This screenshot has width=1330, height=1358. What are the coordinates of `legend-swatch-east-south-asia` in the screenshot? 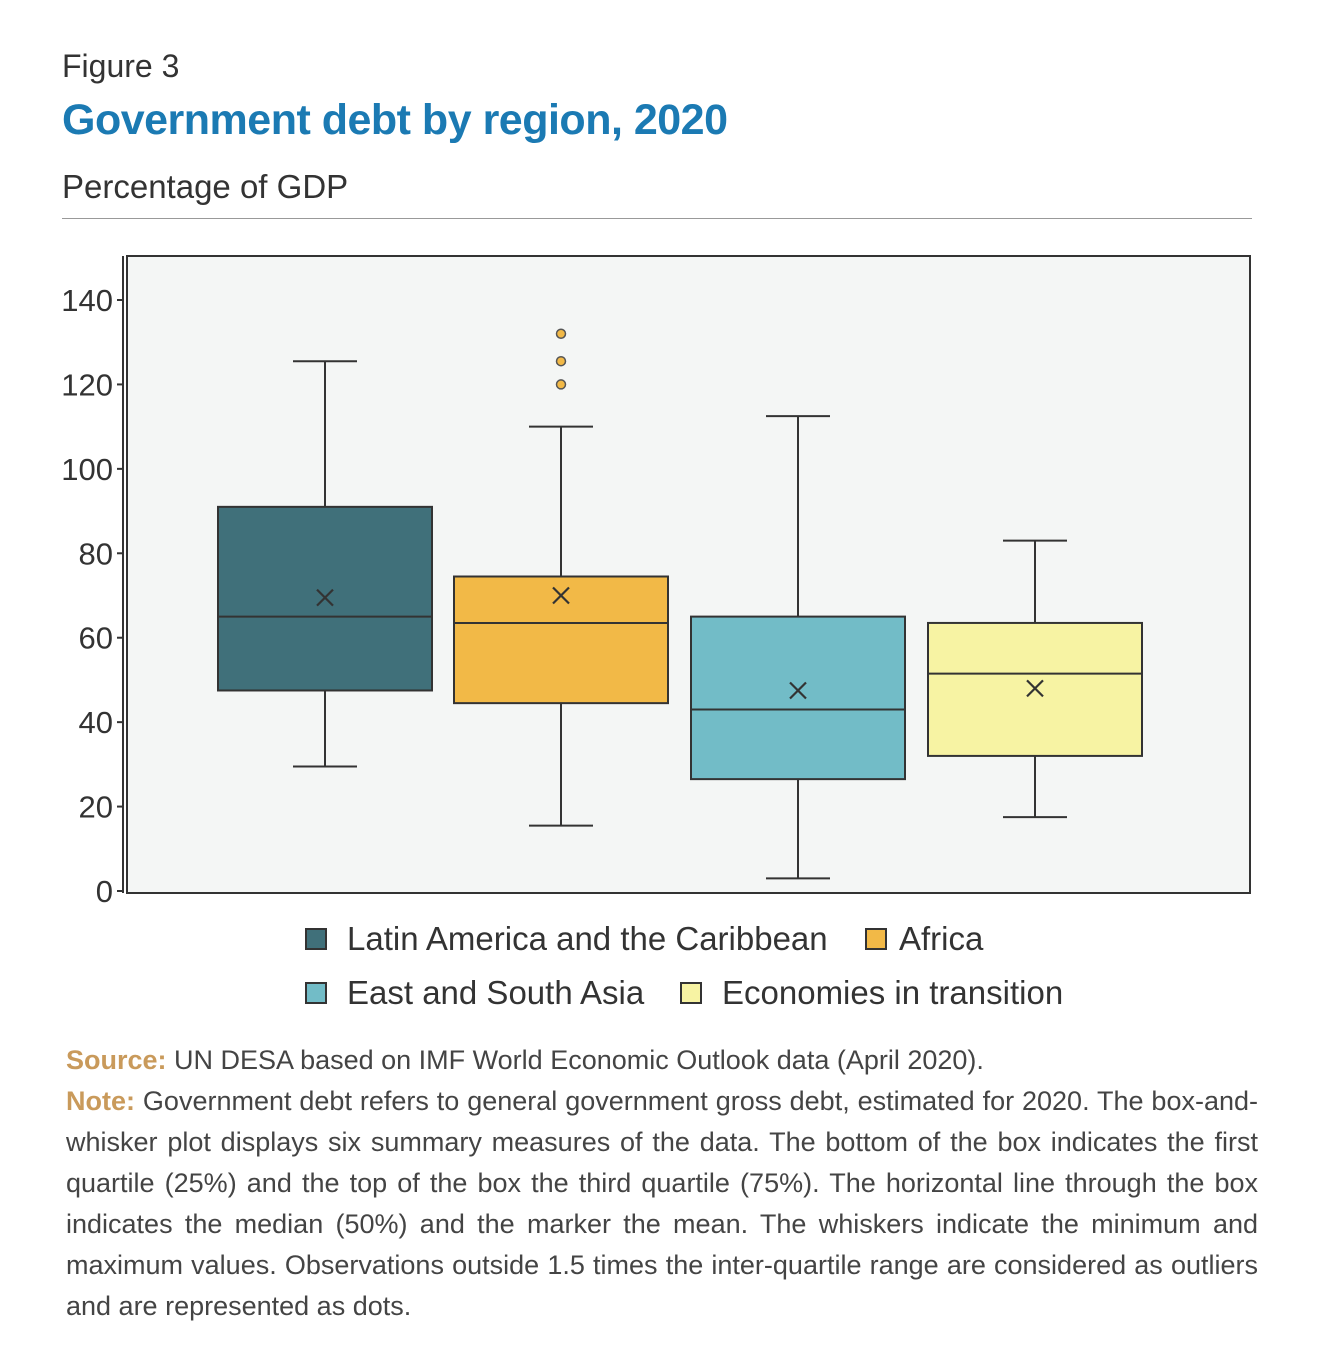 It's located at (316, 993).